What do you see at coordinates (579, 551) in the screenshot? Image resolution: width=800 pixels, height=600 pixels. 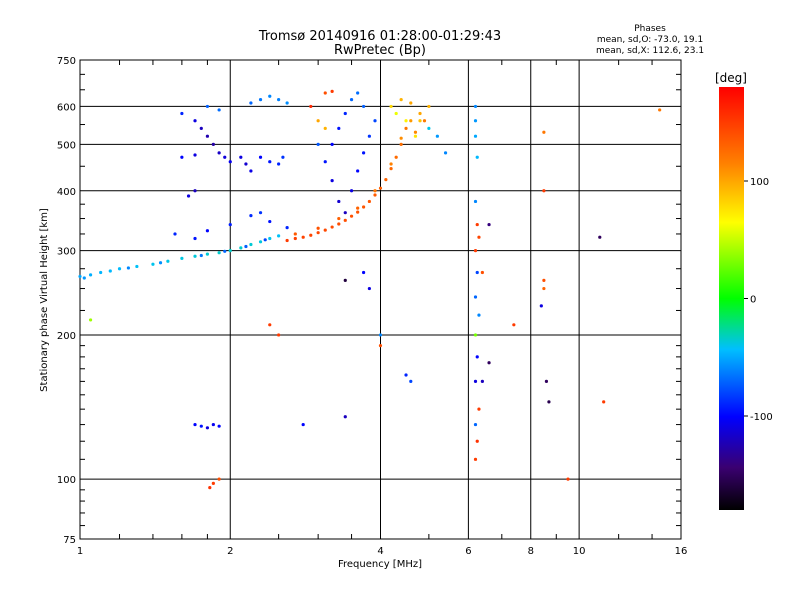 I see `x-tick-label: 10` at bounding box center [579, 551].